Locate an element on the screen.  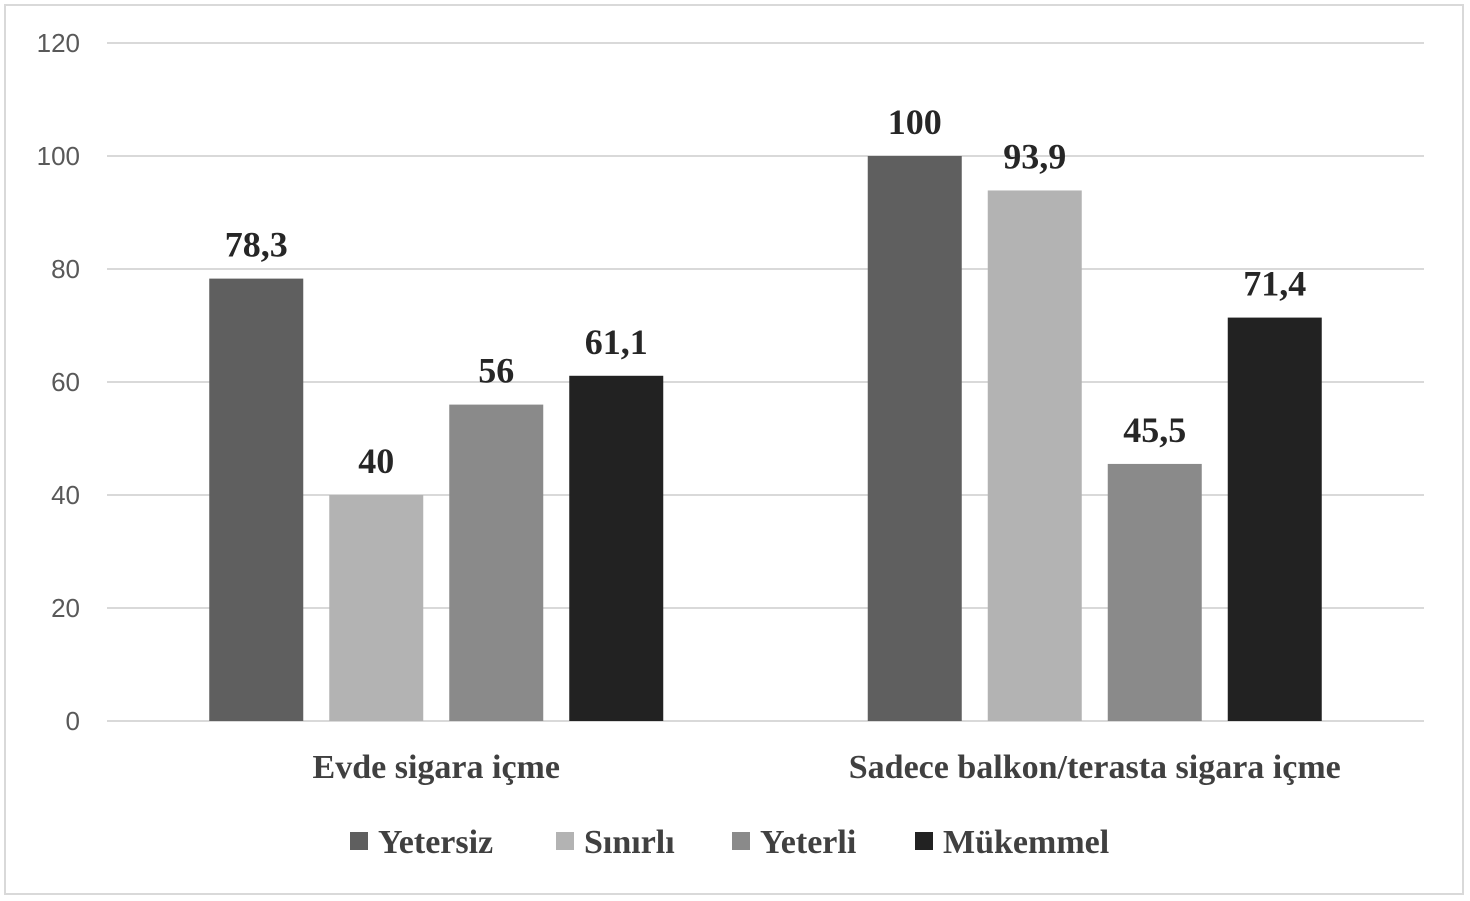
data-label: 78,3 is located at coordinates (256, 245).